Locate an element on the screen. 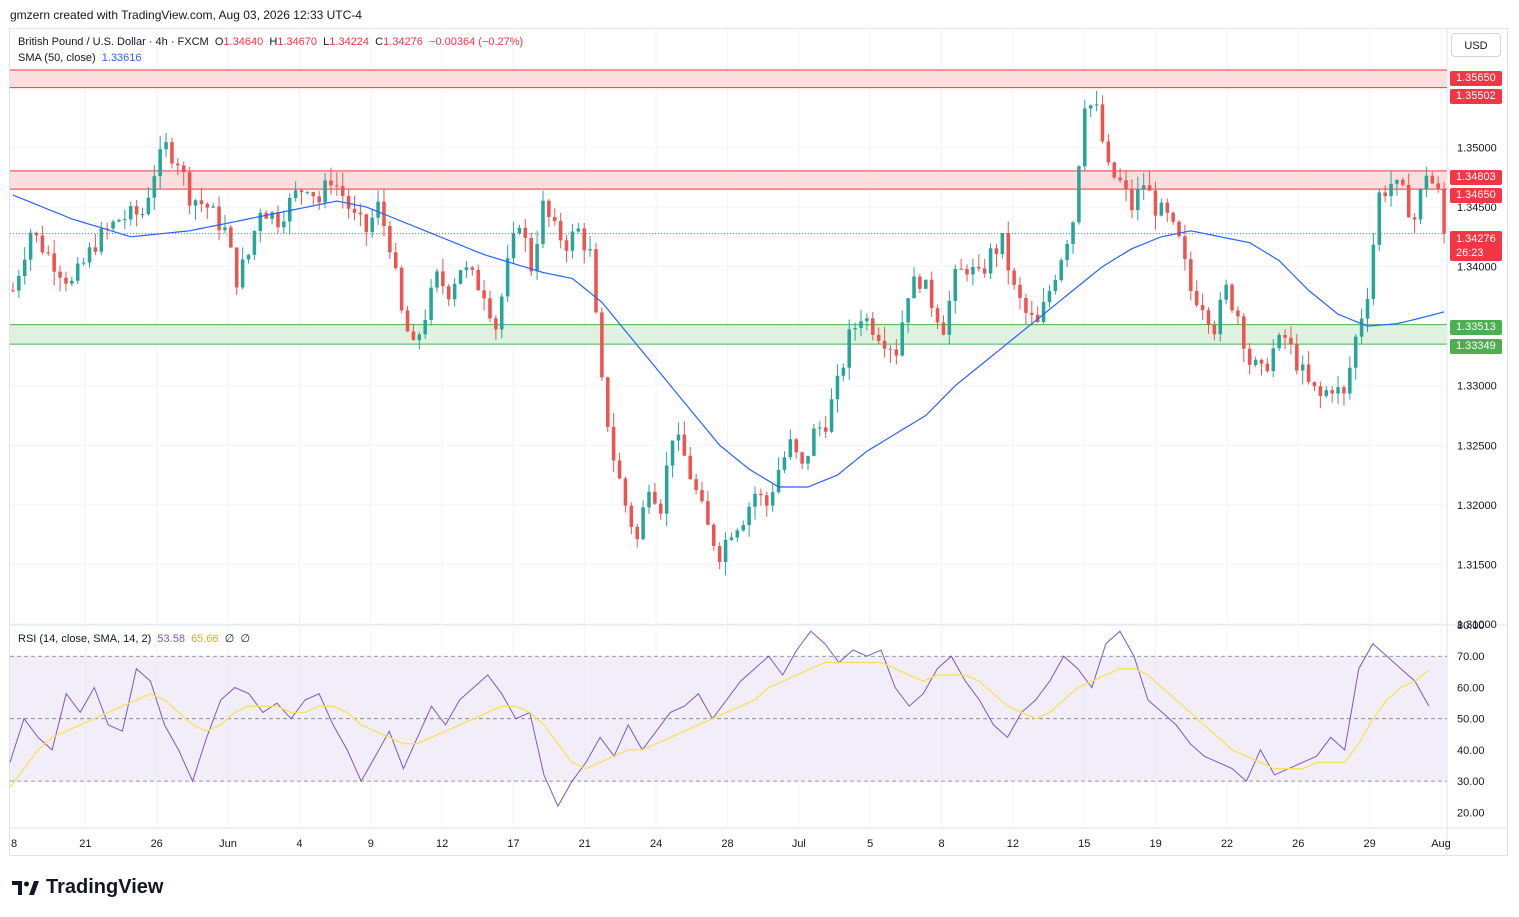  tradingview-brand: TradingView is located at coordinates (87, 887).